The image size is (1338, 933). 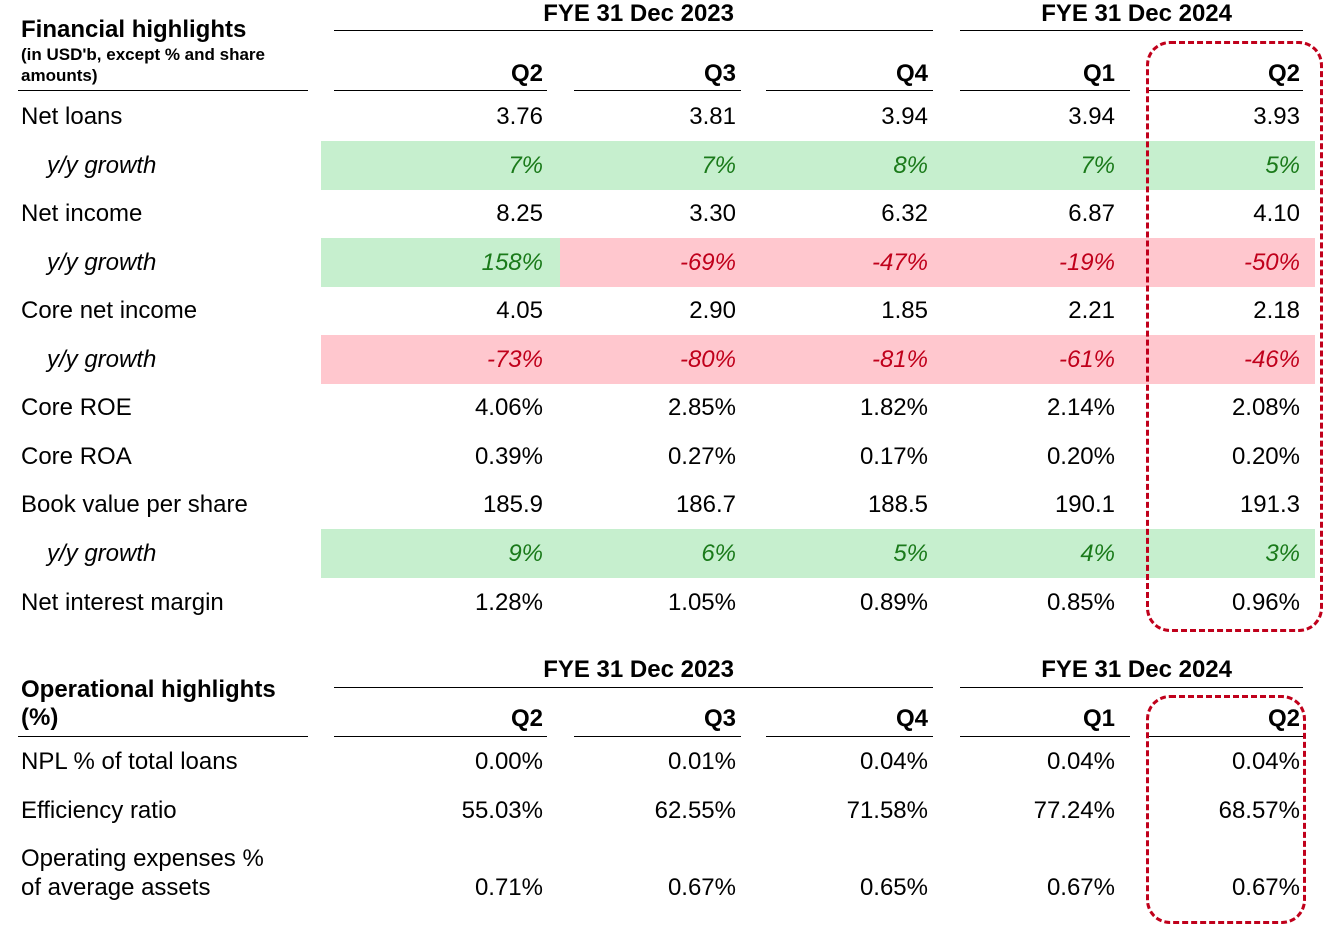 What do you see at coordinates (508, 761) in the screenshot?
I see `op-row-value: 0.00%` at bounding box center [508, 761].